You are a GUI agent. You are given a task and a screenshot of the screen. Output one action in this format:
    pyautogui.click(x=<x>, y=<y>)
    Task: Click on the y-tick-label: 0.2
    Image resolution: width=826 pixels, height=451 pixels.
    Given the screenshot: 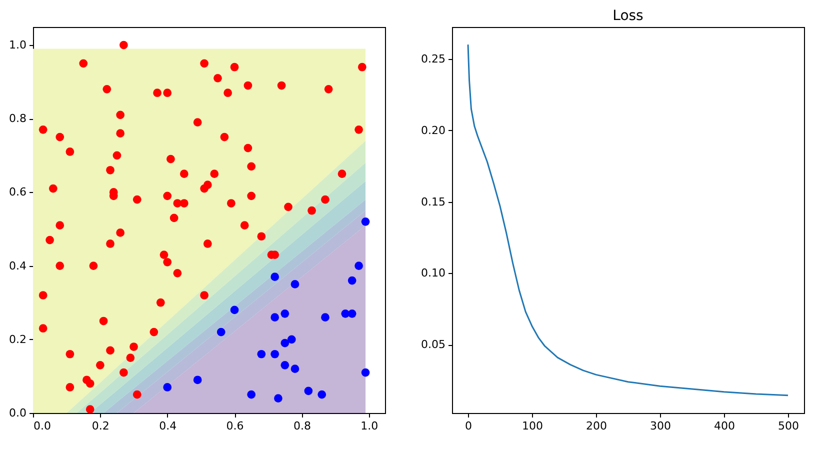 What is the action you would take?
    pyautogui.click(x=17, y=339)
    